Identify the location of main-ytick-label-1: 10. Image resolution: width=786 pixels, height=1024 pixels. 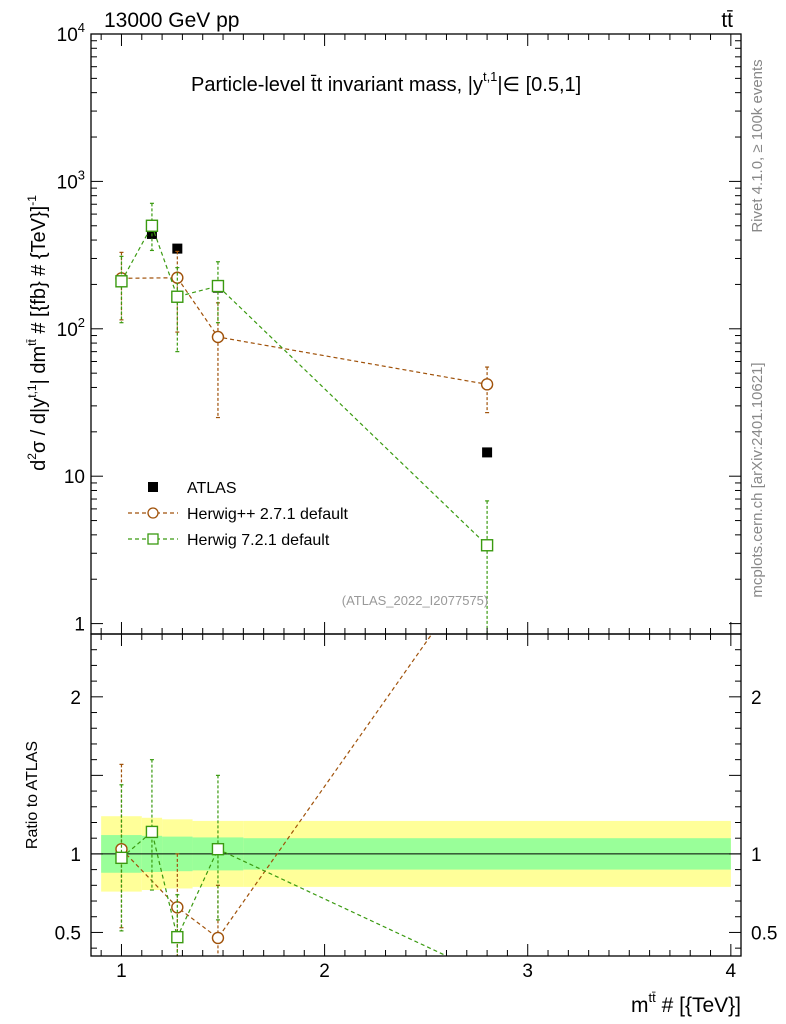
(74, 477).